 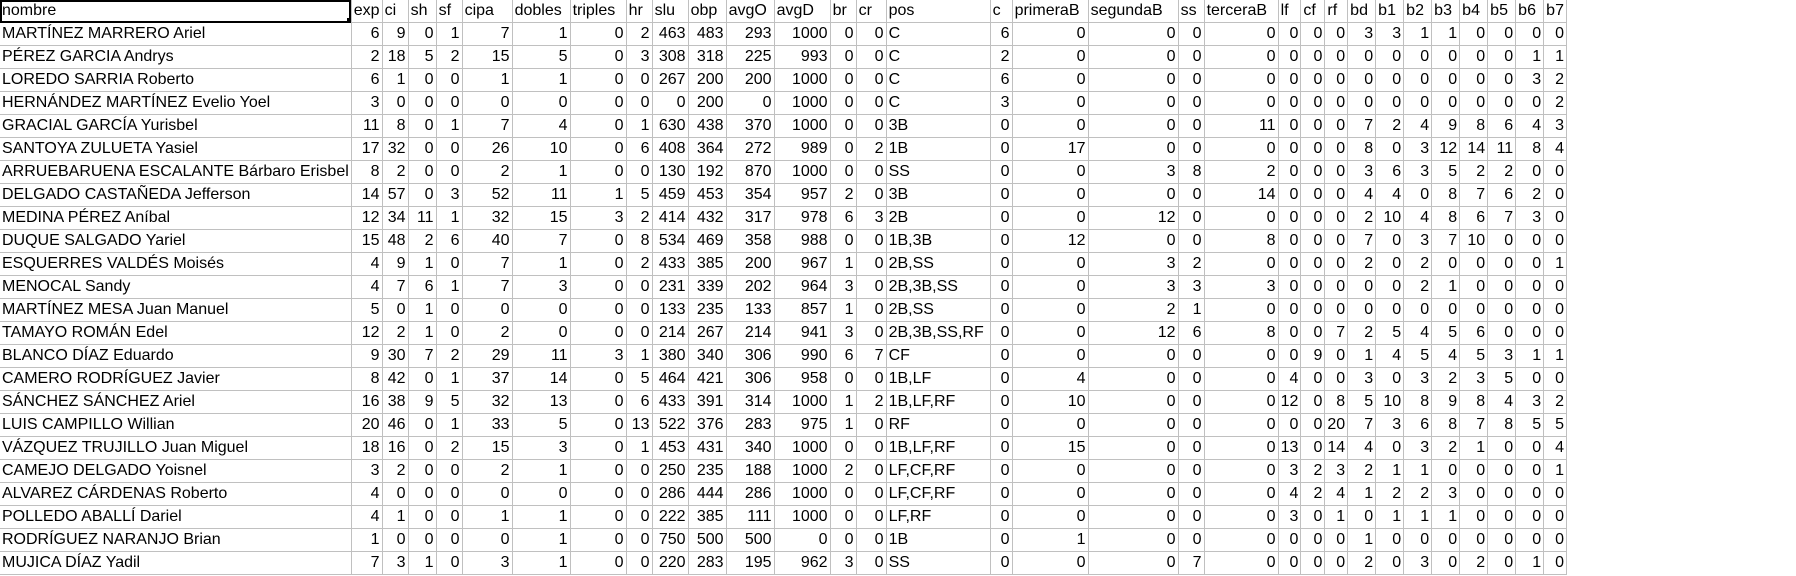 What do you see at coordinates (487, 57) in the screenshot?
I see `stat-cell: 15` at bounding box center [487, 57].